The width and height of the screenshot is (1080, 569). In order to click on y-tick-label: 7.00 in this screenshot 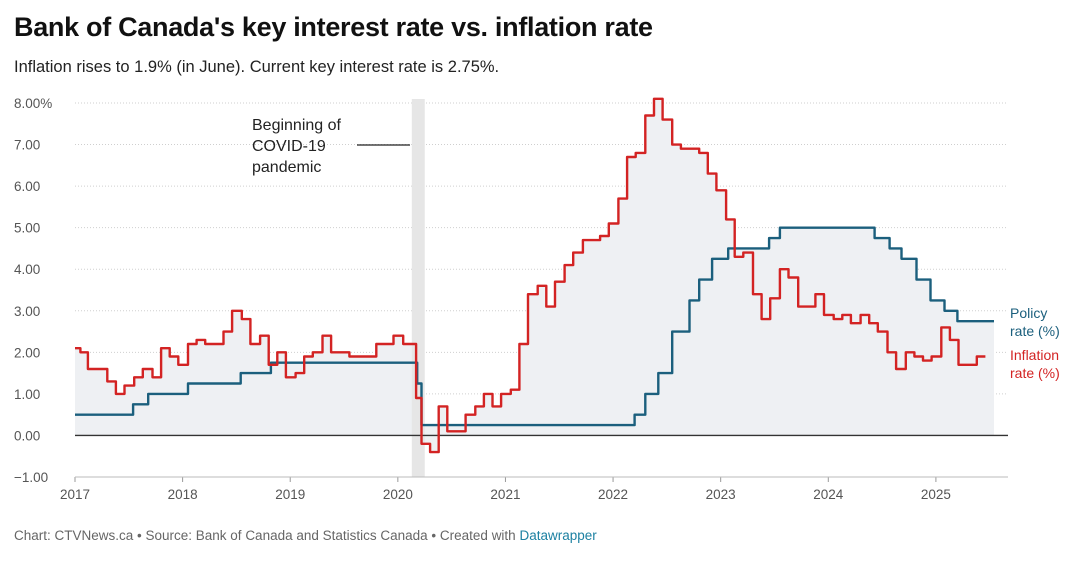, I will do `click(27, 145)`.